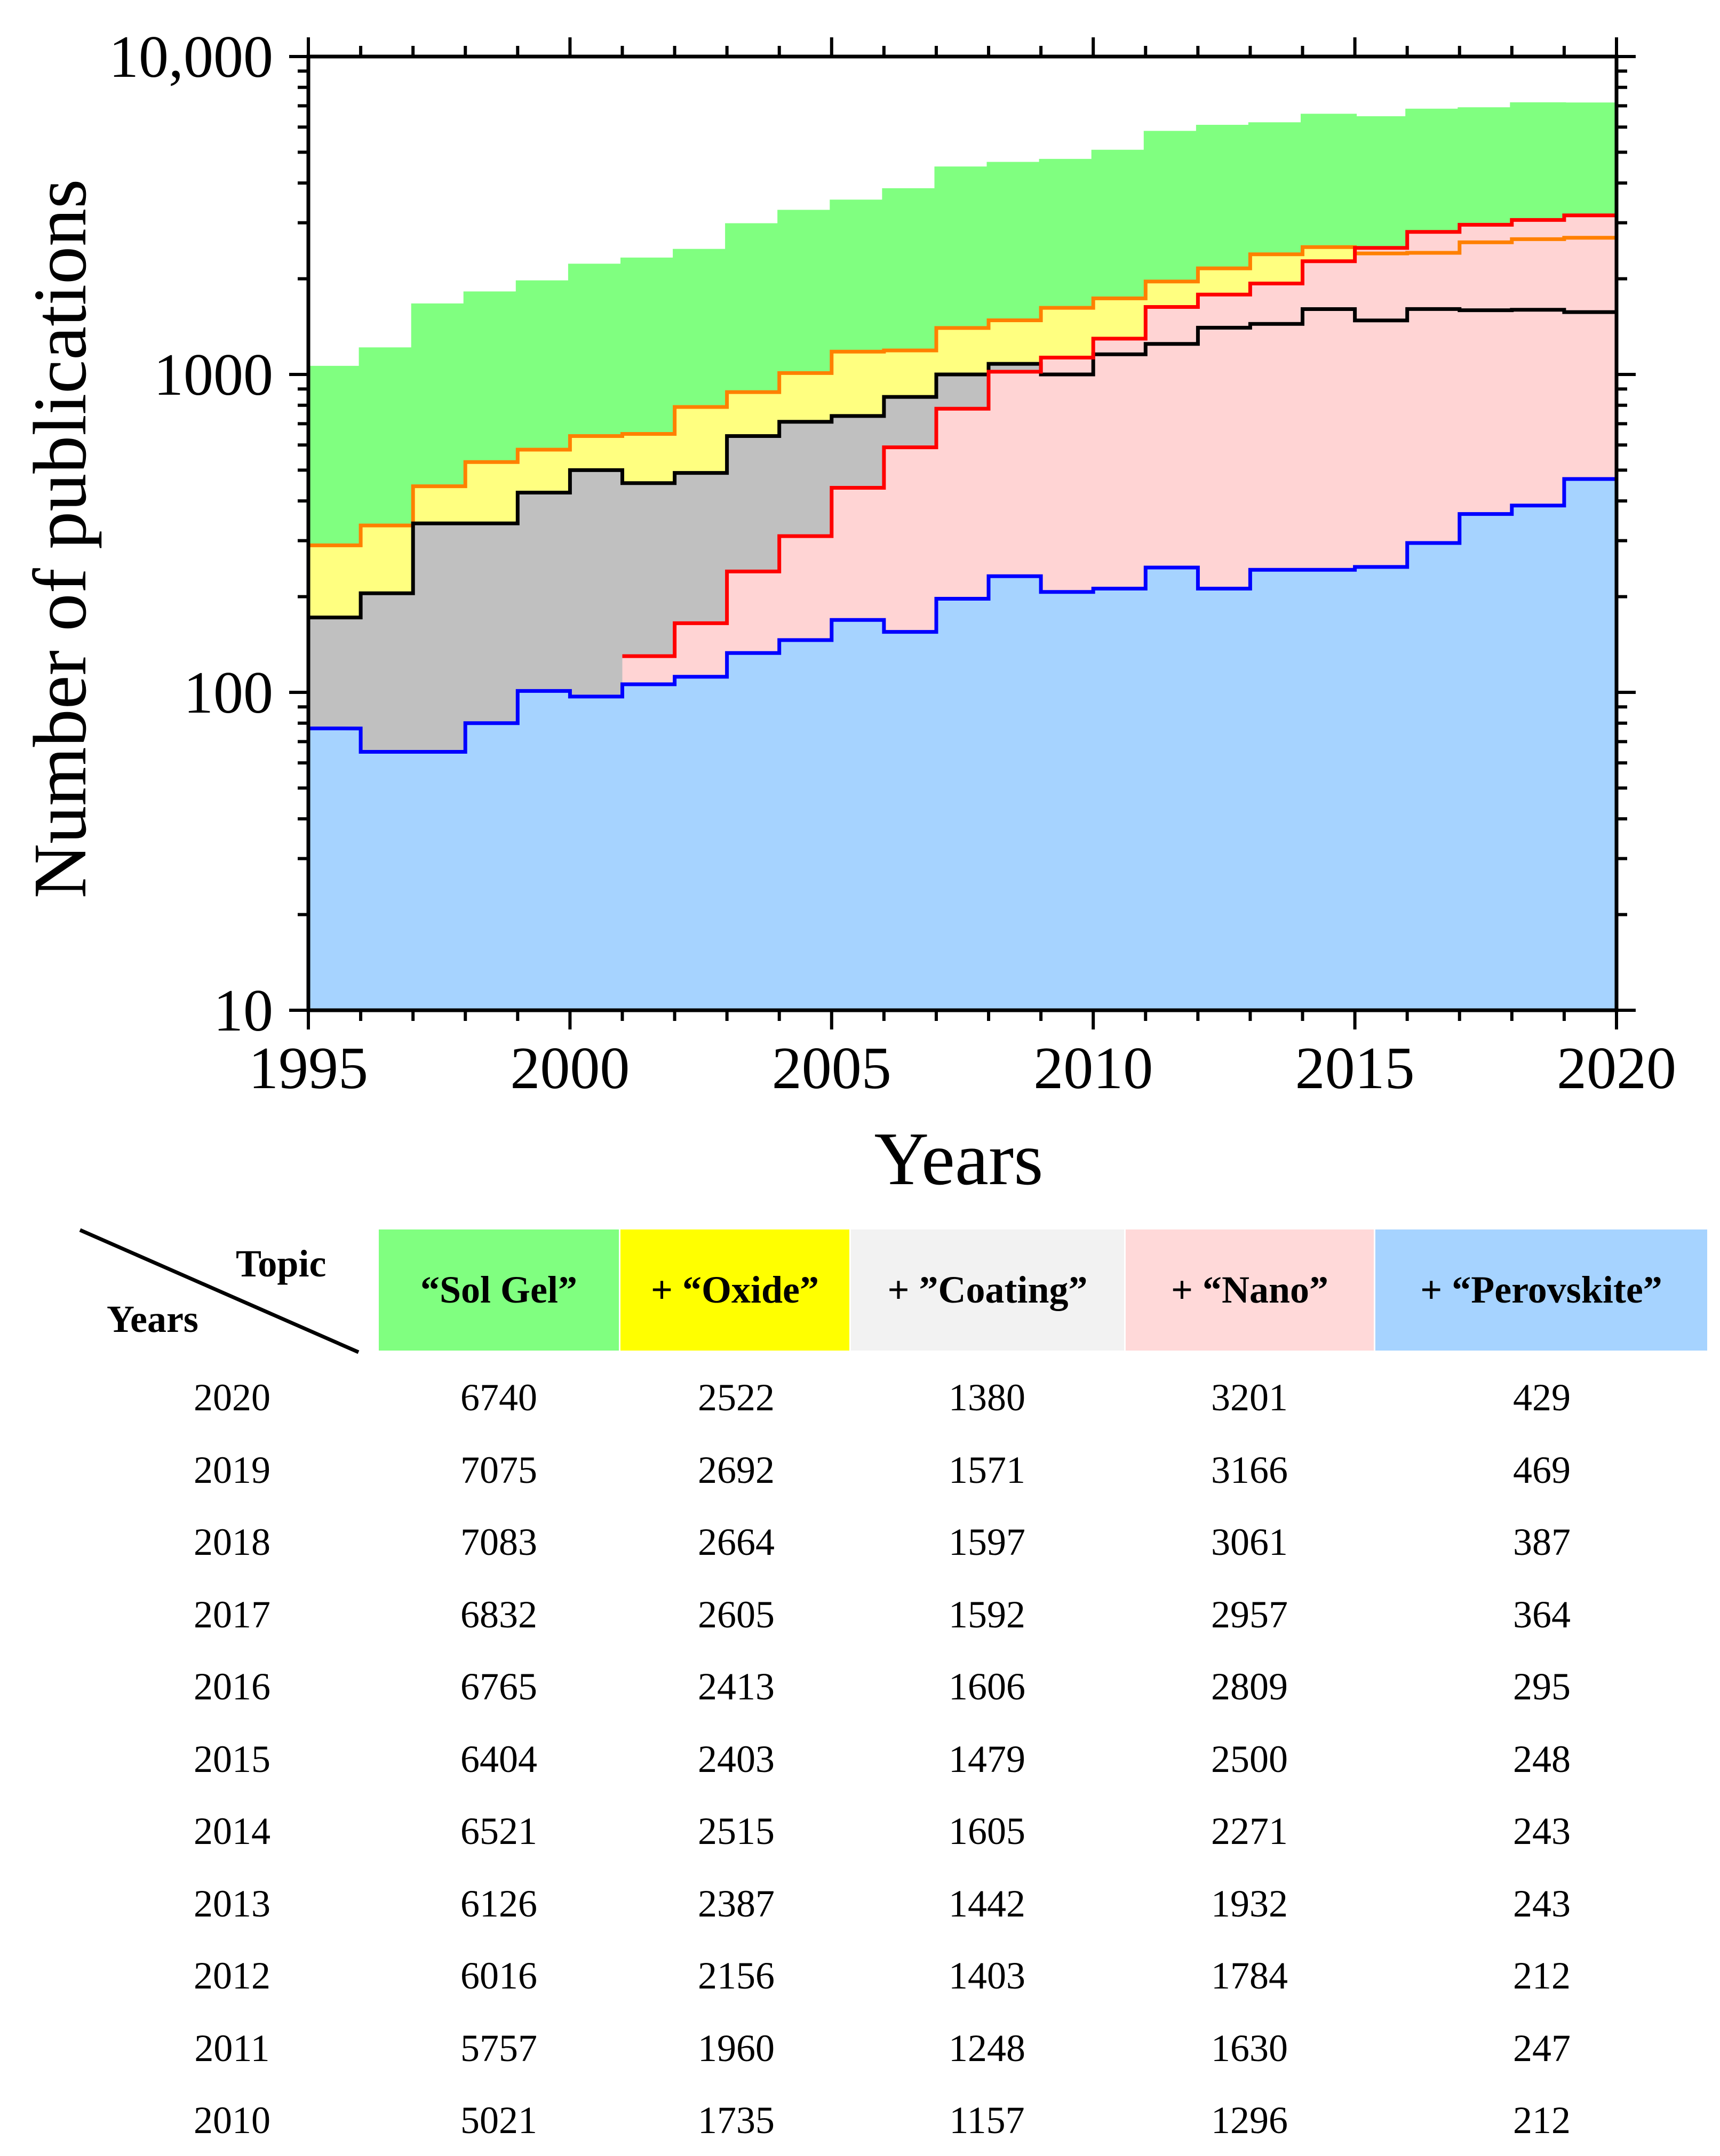 The width and height of the screenshot is (1720, 2156). I want to click on table-value-cell: 2500, so click(1250, 1759).